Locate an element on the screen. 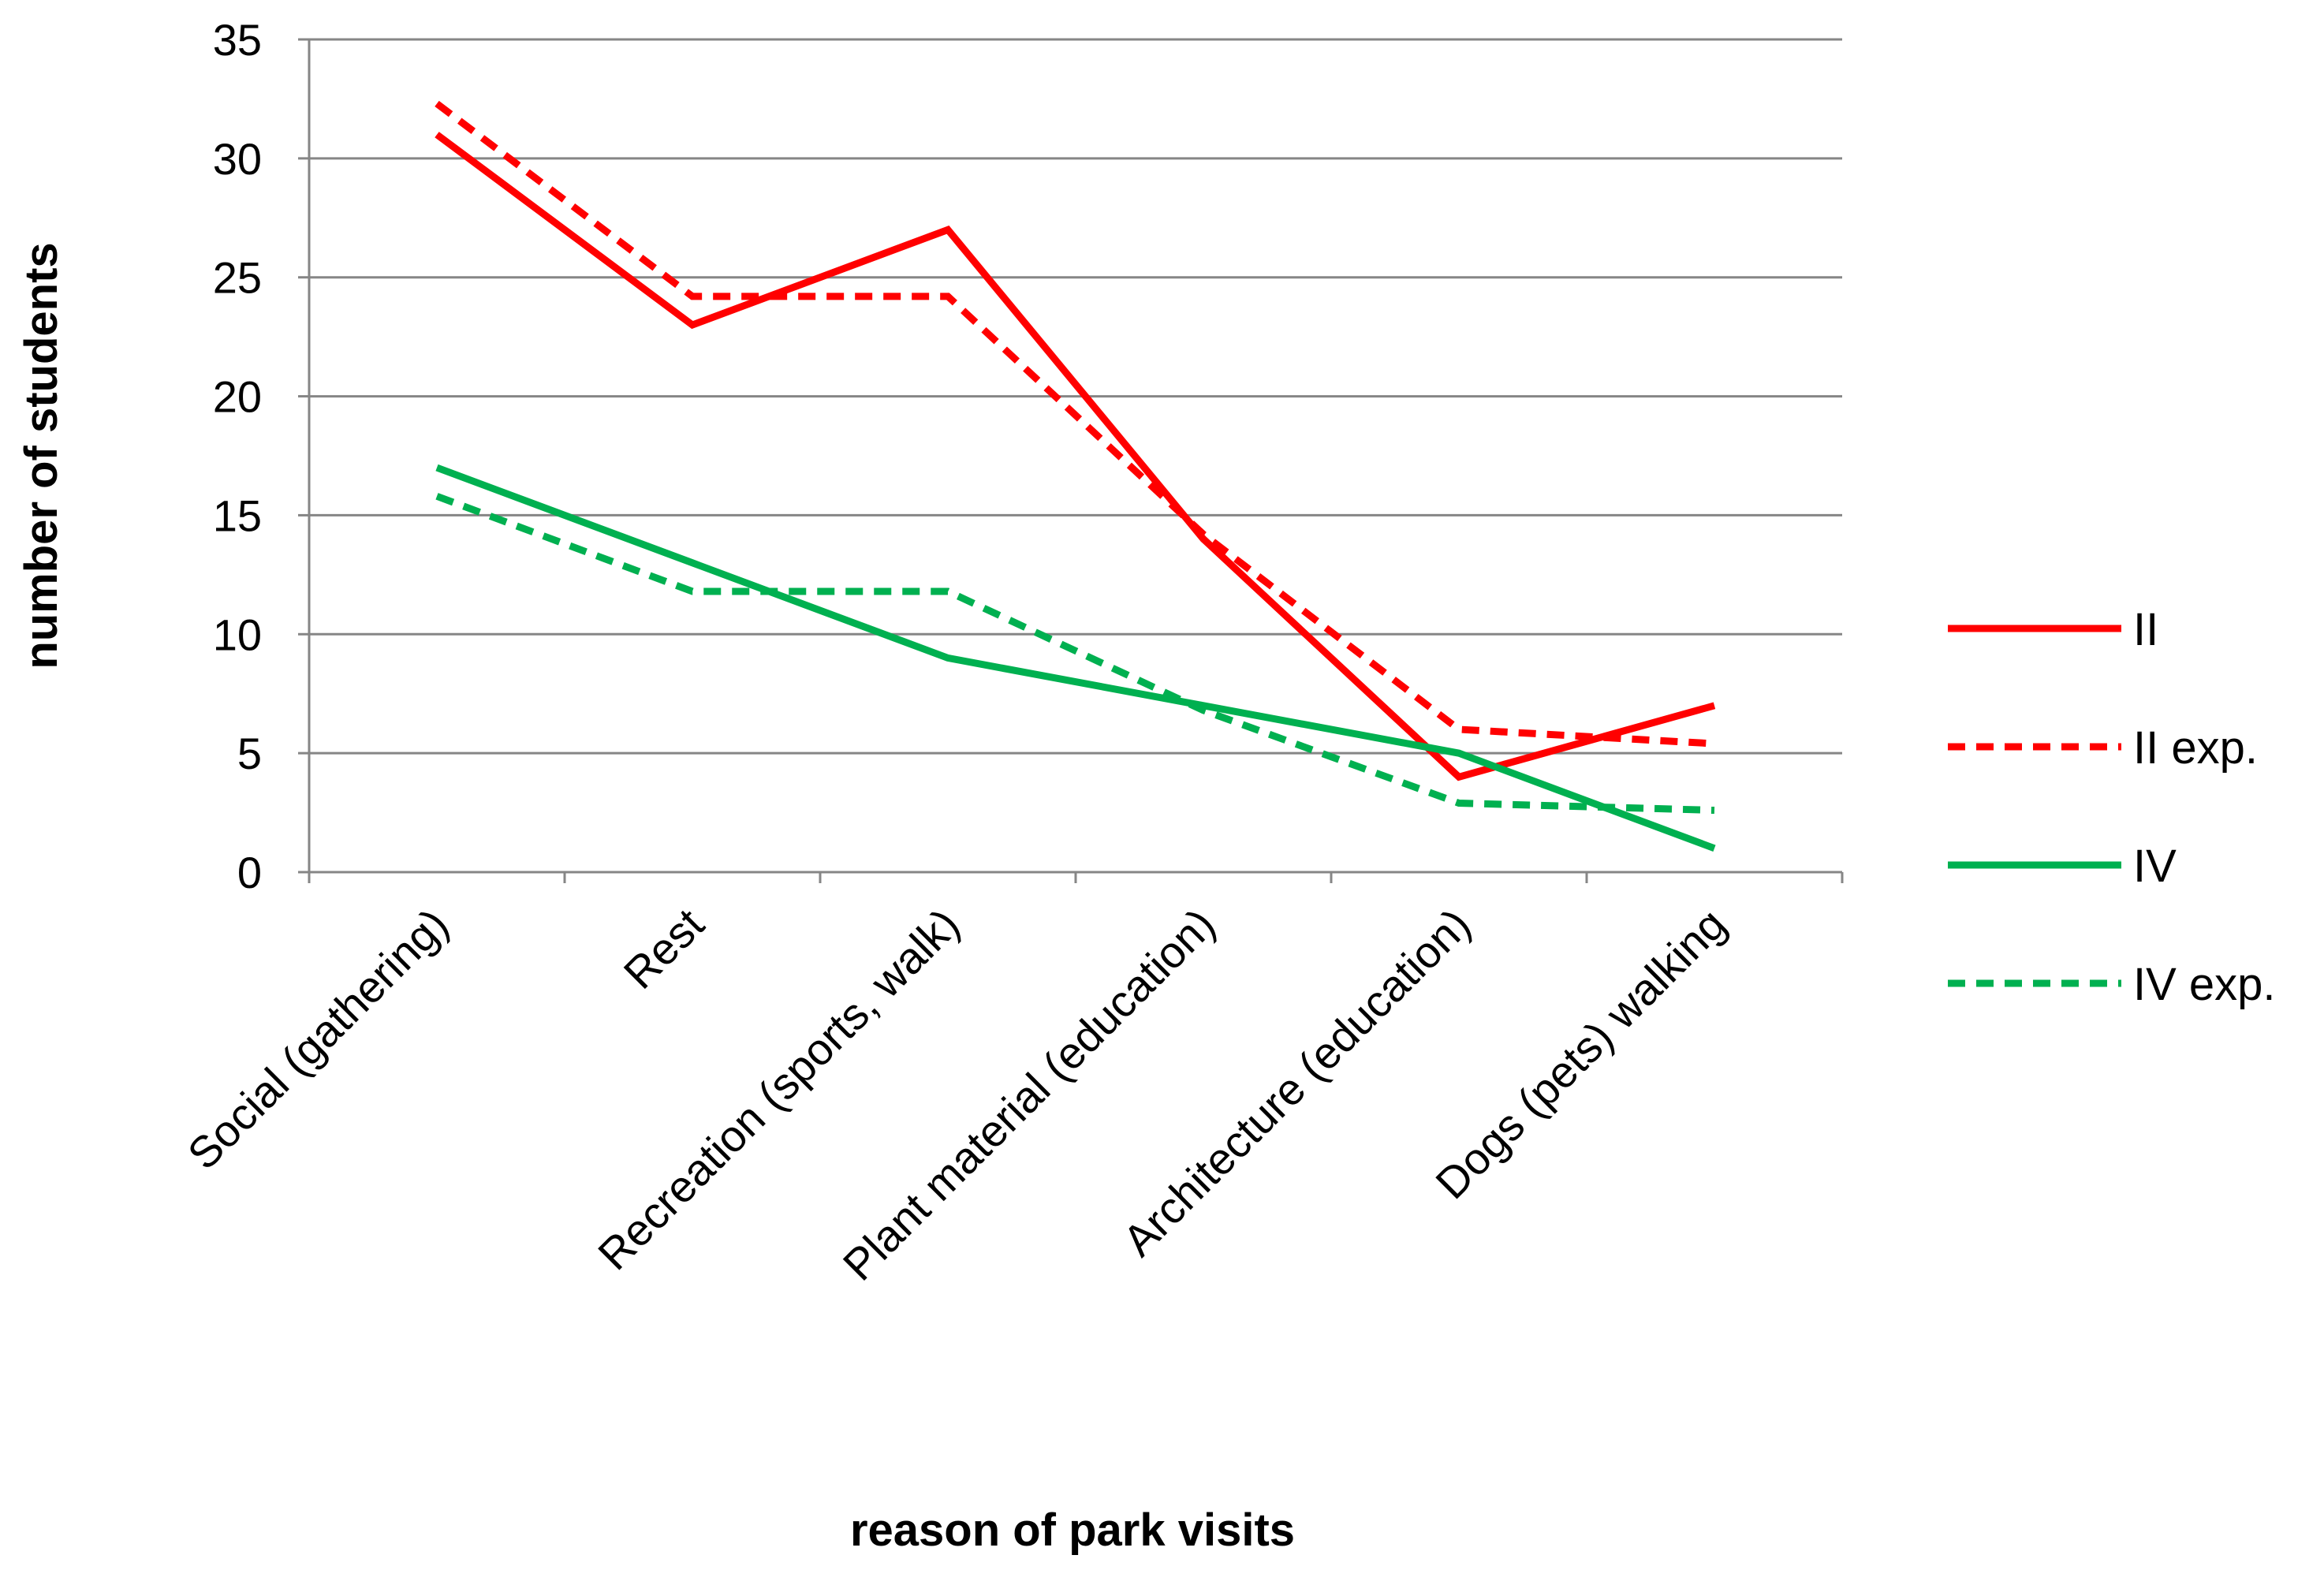 The image size is (2324, 1570). y-tick-label: 30 is located at coordinates (237, 159).